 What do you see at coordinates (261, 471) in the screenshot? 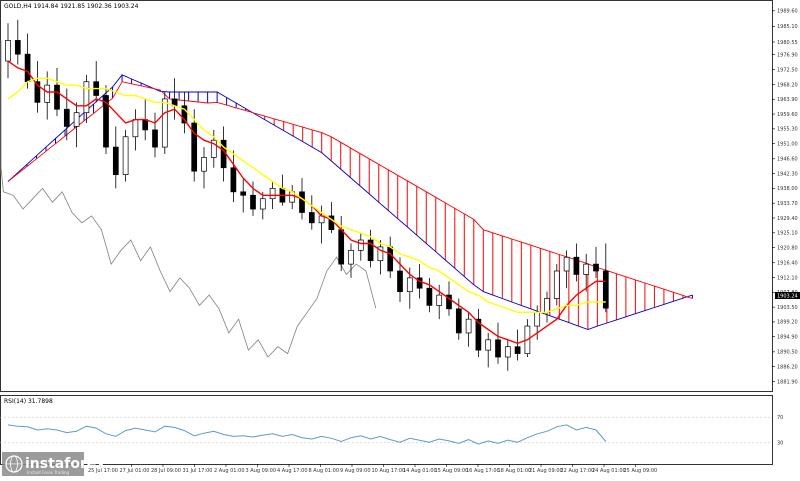
I see `time-tick-label: 3 Aug 09:00` at bounding box center [261, 471].